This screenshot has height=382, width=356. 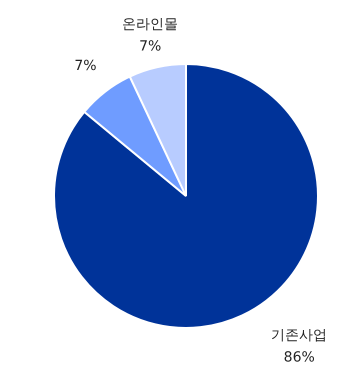 I want to click on data-label: 86%, so click(x=299, y=357).